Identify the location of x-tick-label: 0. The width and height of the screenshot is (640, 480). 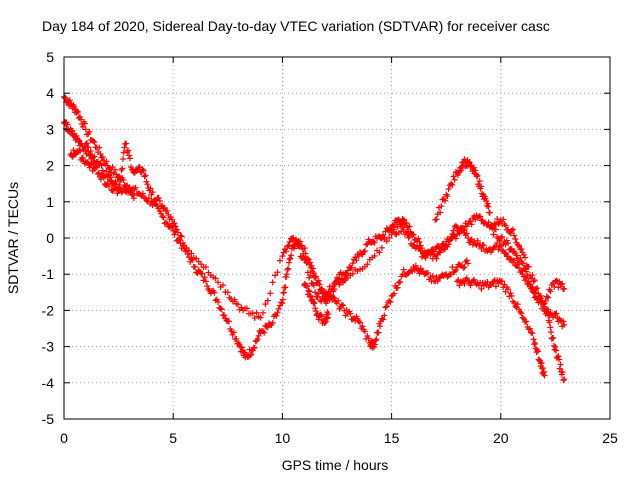
(64, 438).